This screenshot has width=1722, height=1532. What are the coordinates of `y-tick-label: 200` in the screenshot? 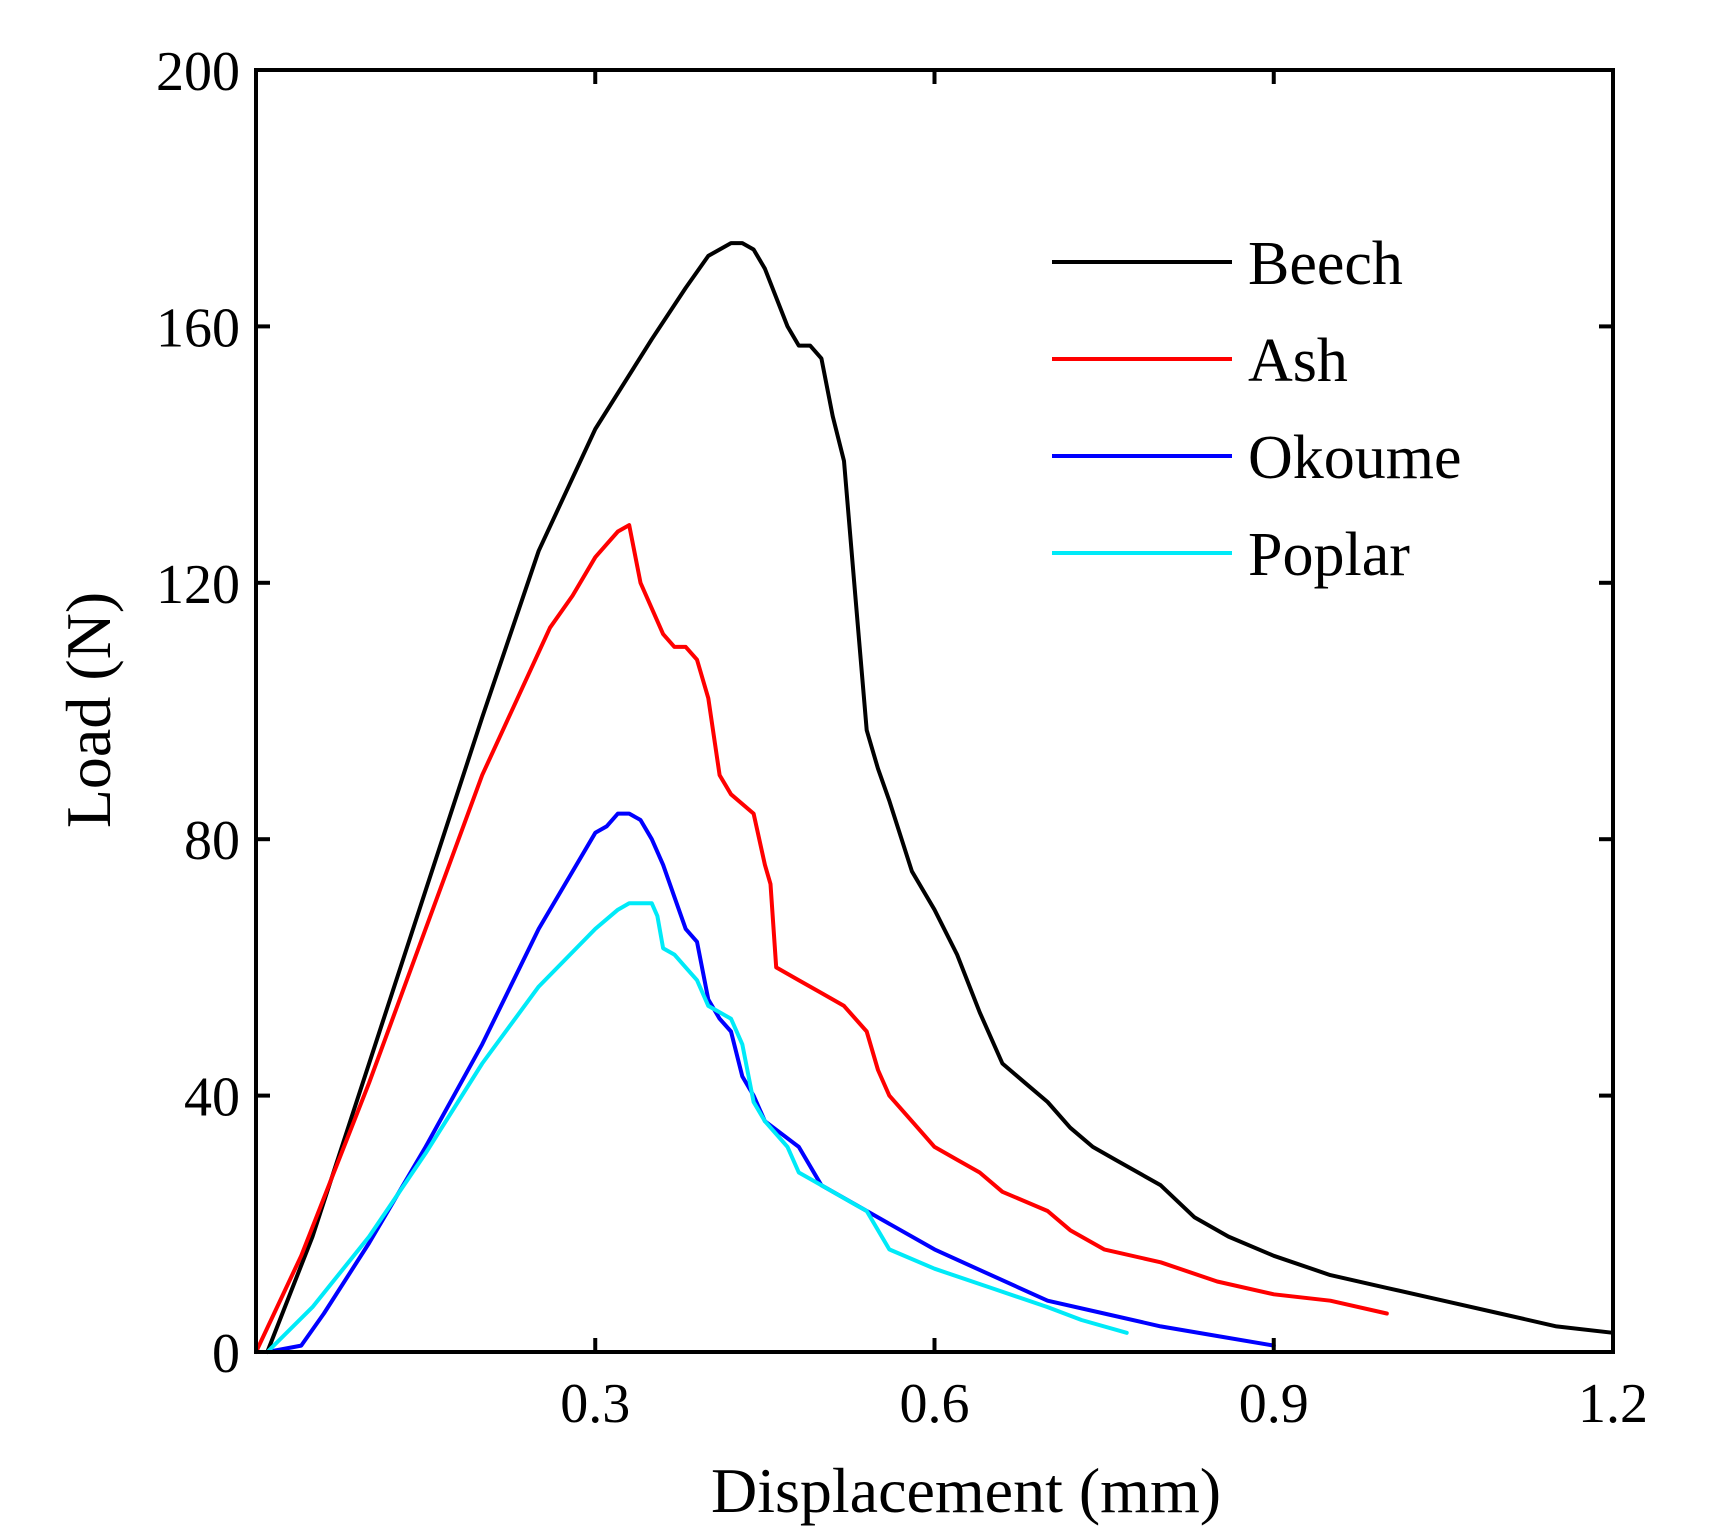 It's located at (198, 72).